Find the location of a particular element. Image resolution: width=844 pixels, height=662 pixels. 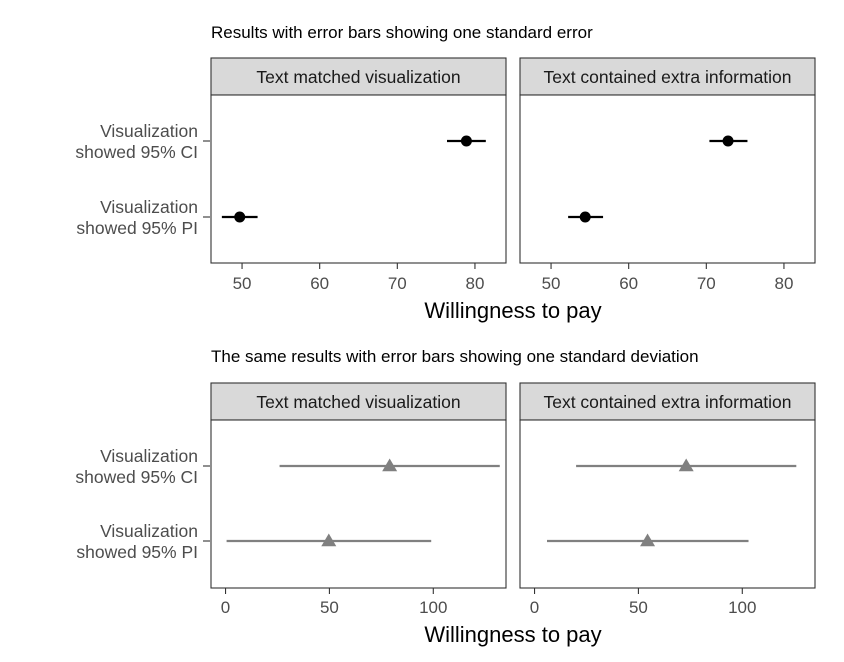

facet-panel: Text matched visualization 50 60 70 80 is located at coordinates (358, 175).